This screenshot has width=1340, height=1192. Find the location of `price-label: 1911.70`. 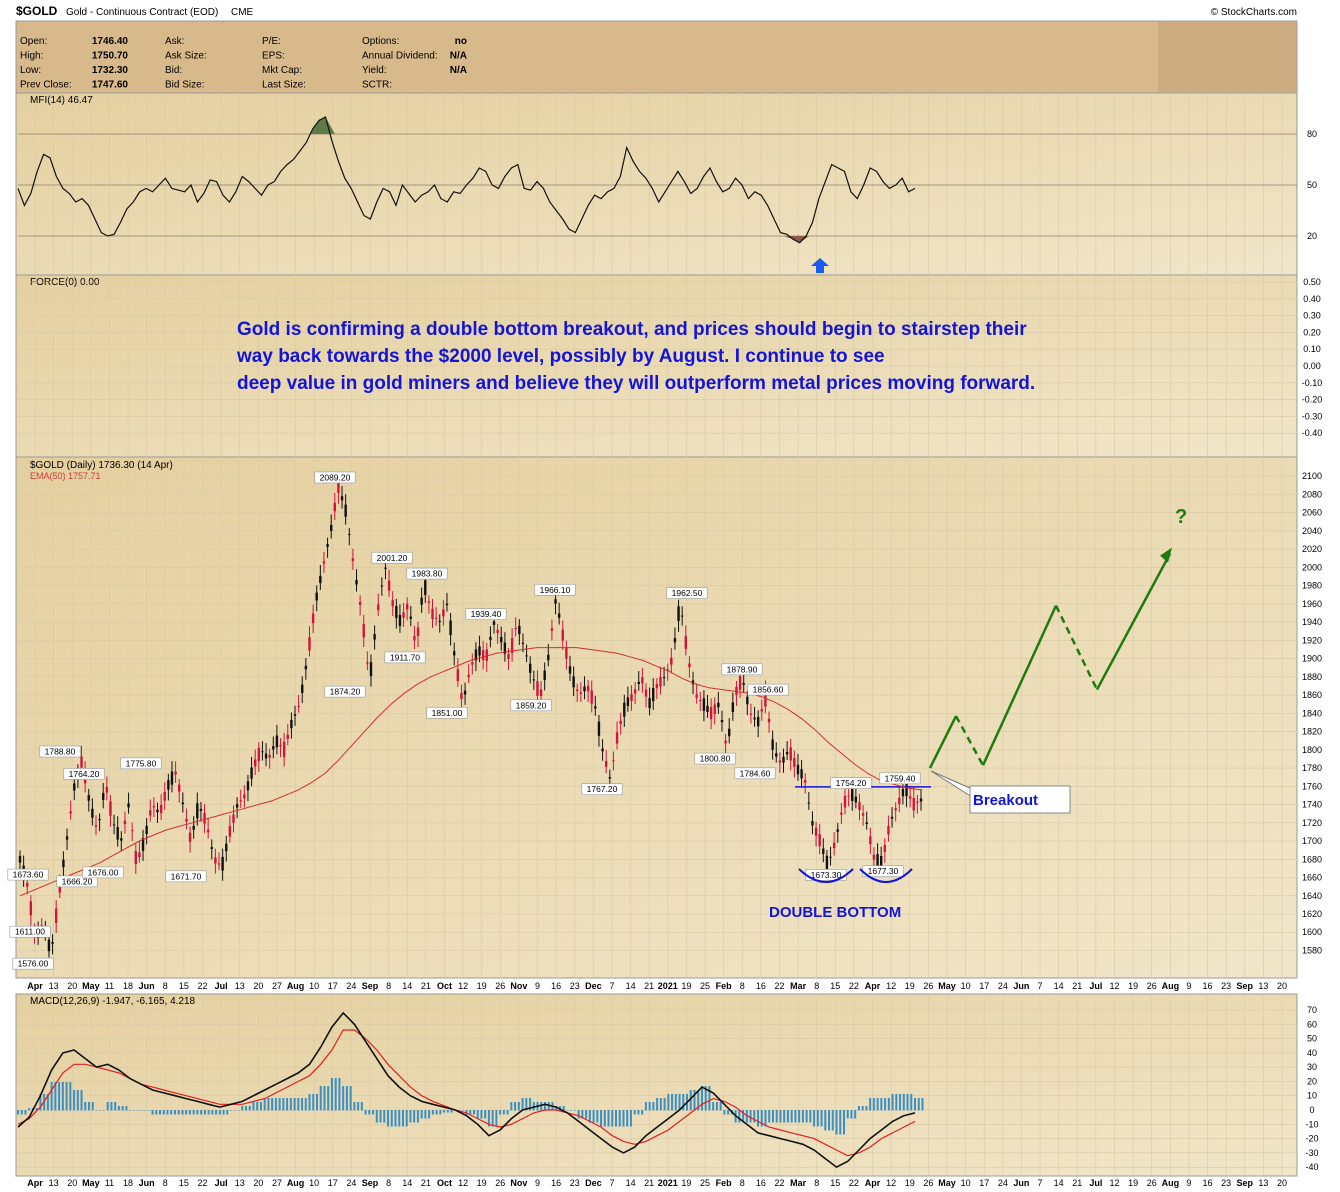

price-label: 1911.70 is located at coordinates (405, 657).